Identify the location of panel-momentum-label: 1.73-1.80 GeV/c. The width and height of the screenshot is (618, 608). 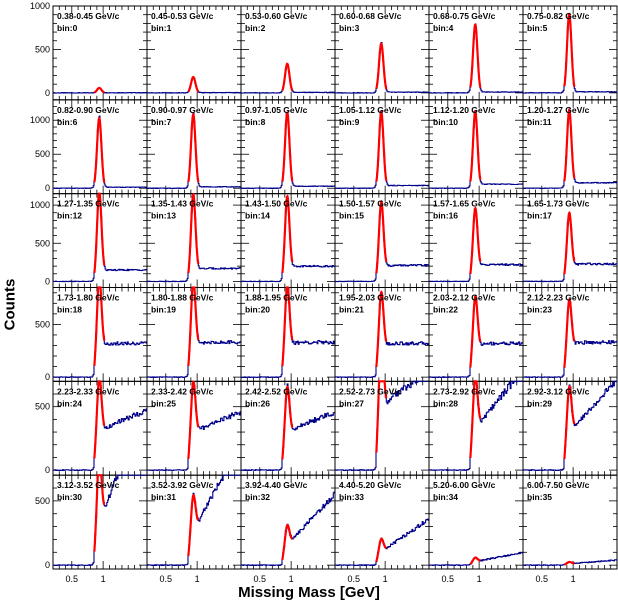
(88, 298).